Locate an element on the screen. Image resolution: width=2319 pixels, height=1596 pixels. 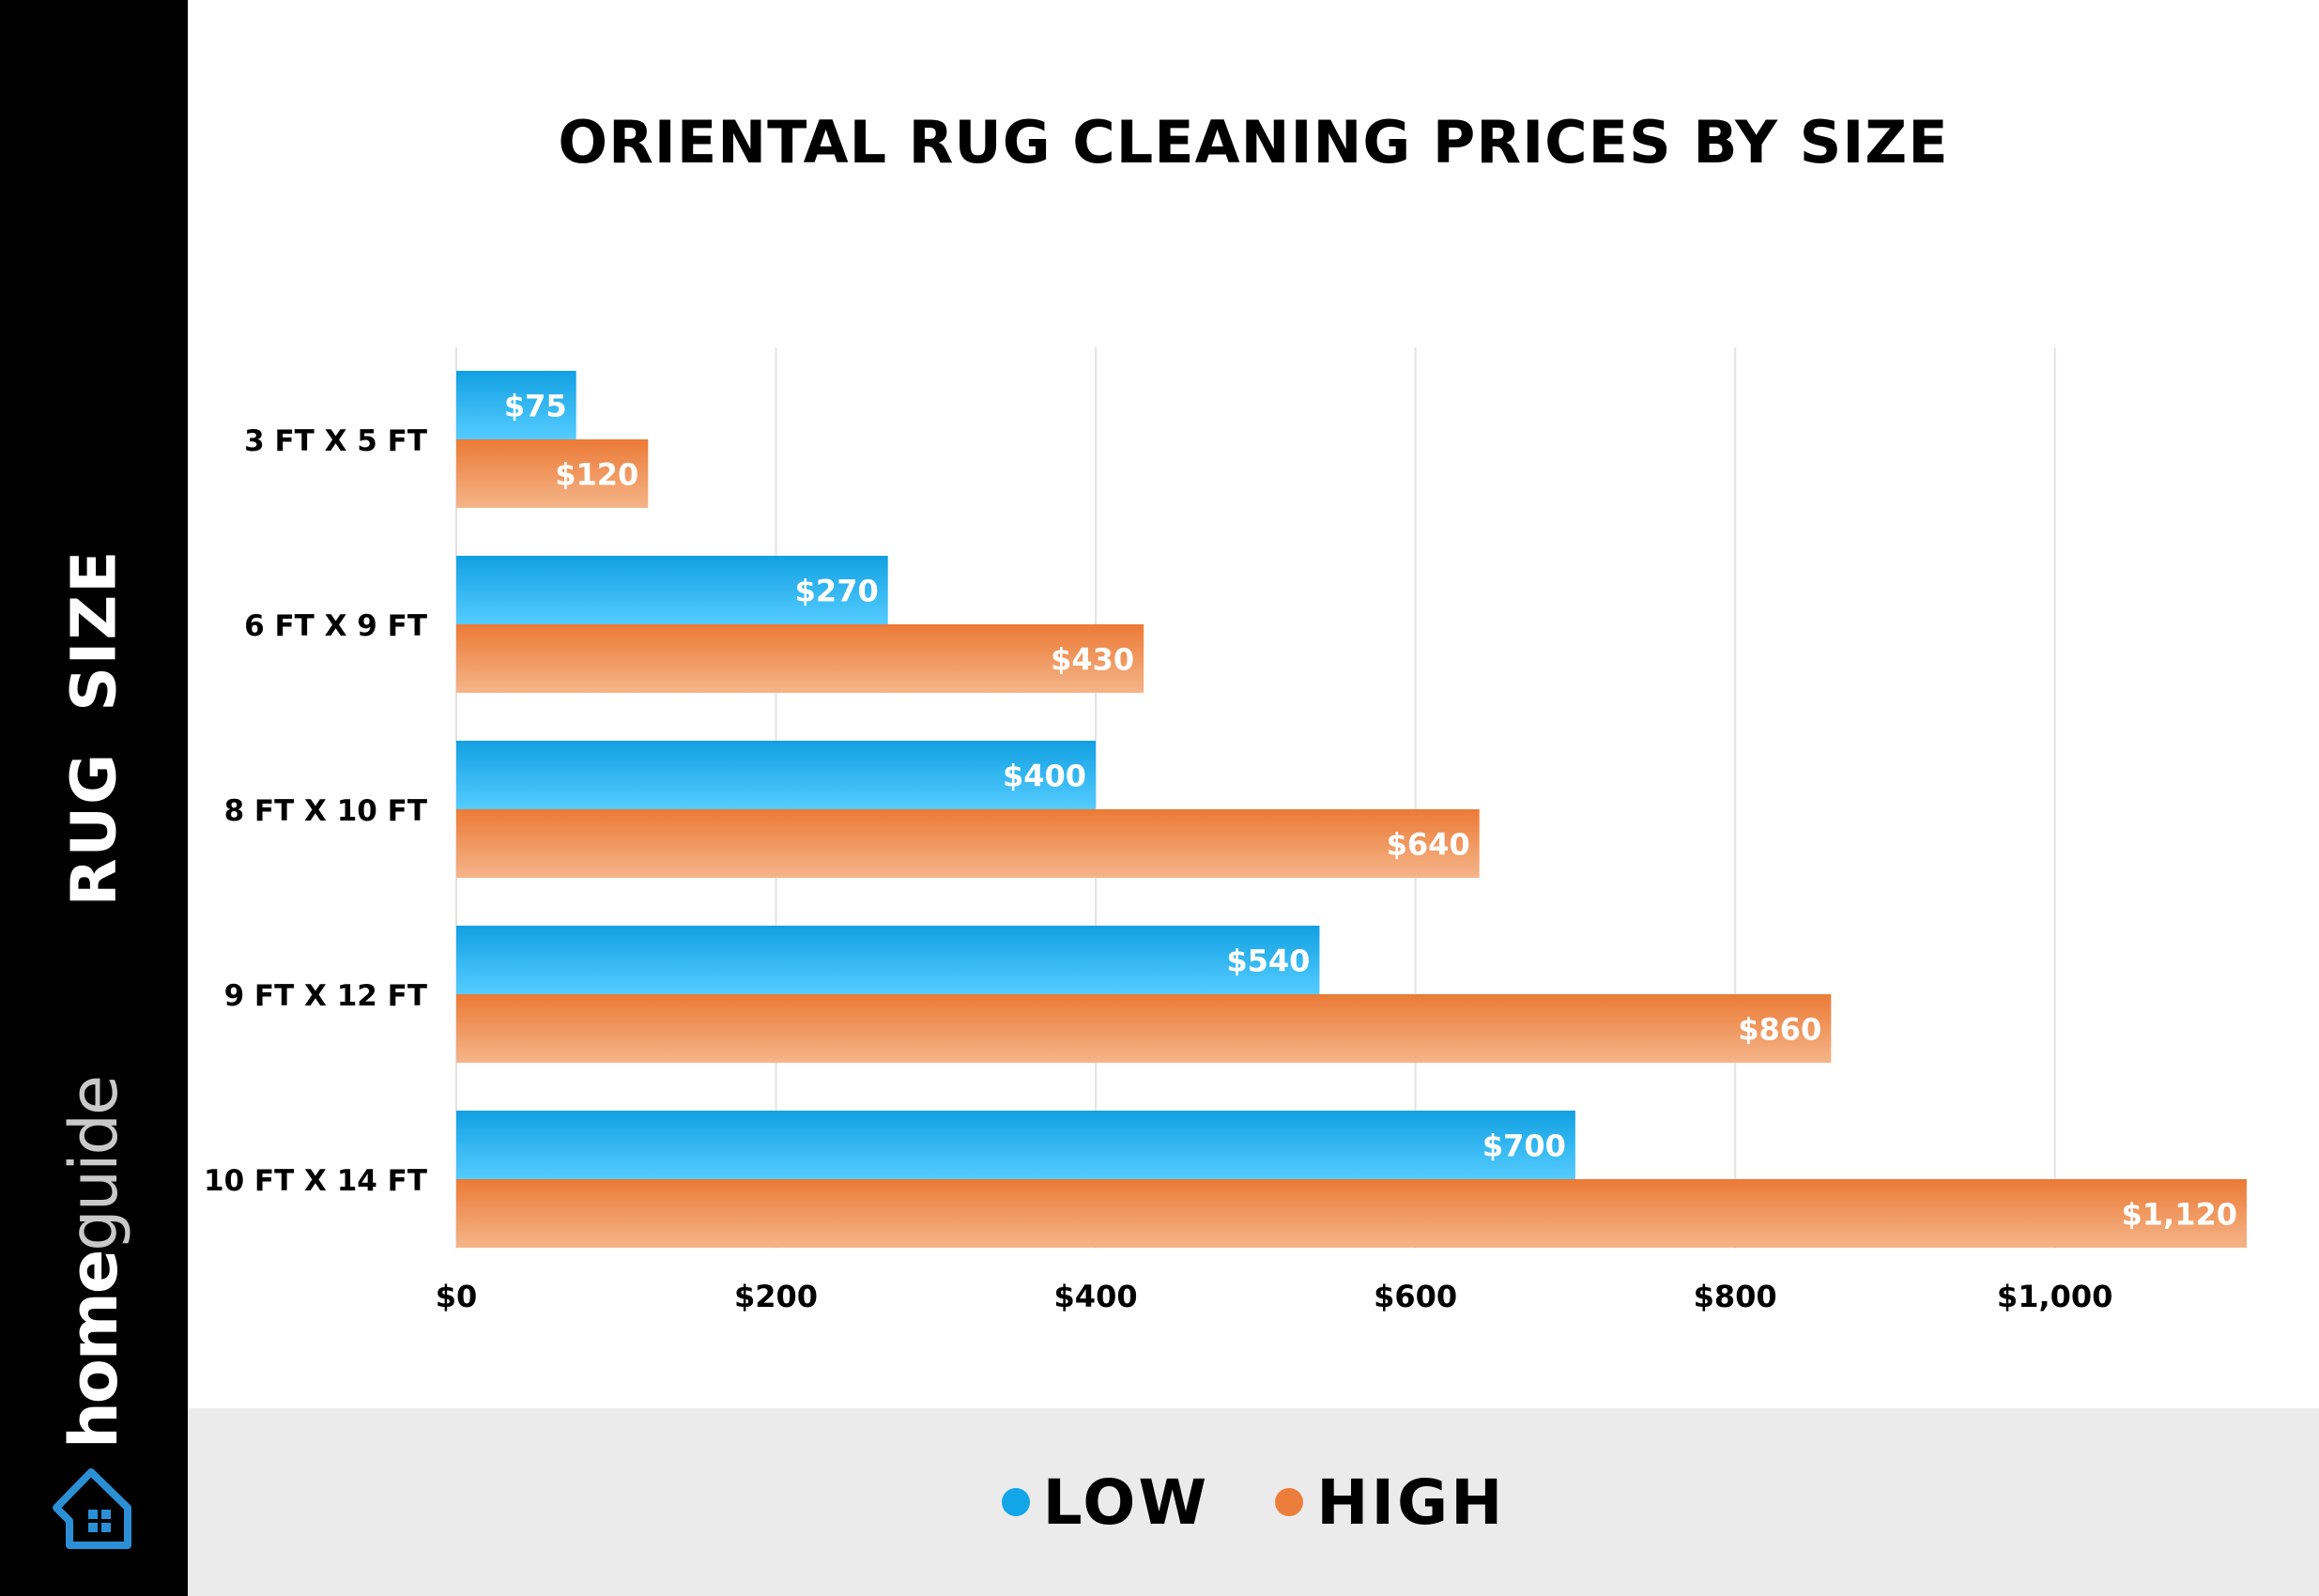
legend-item-low: LOW is located at coordinates (1106, 1503).